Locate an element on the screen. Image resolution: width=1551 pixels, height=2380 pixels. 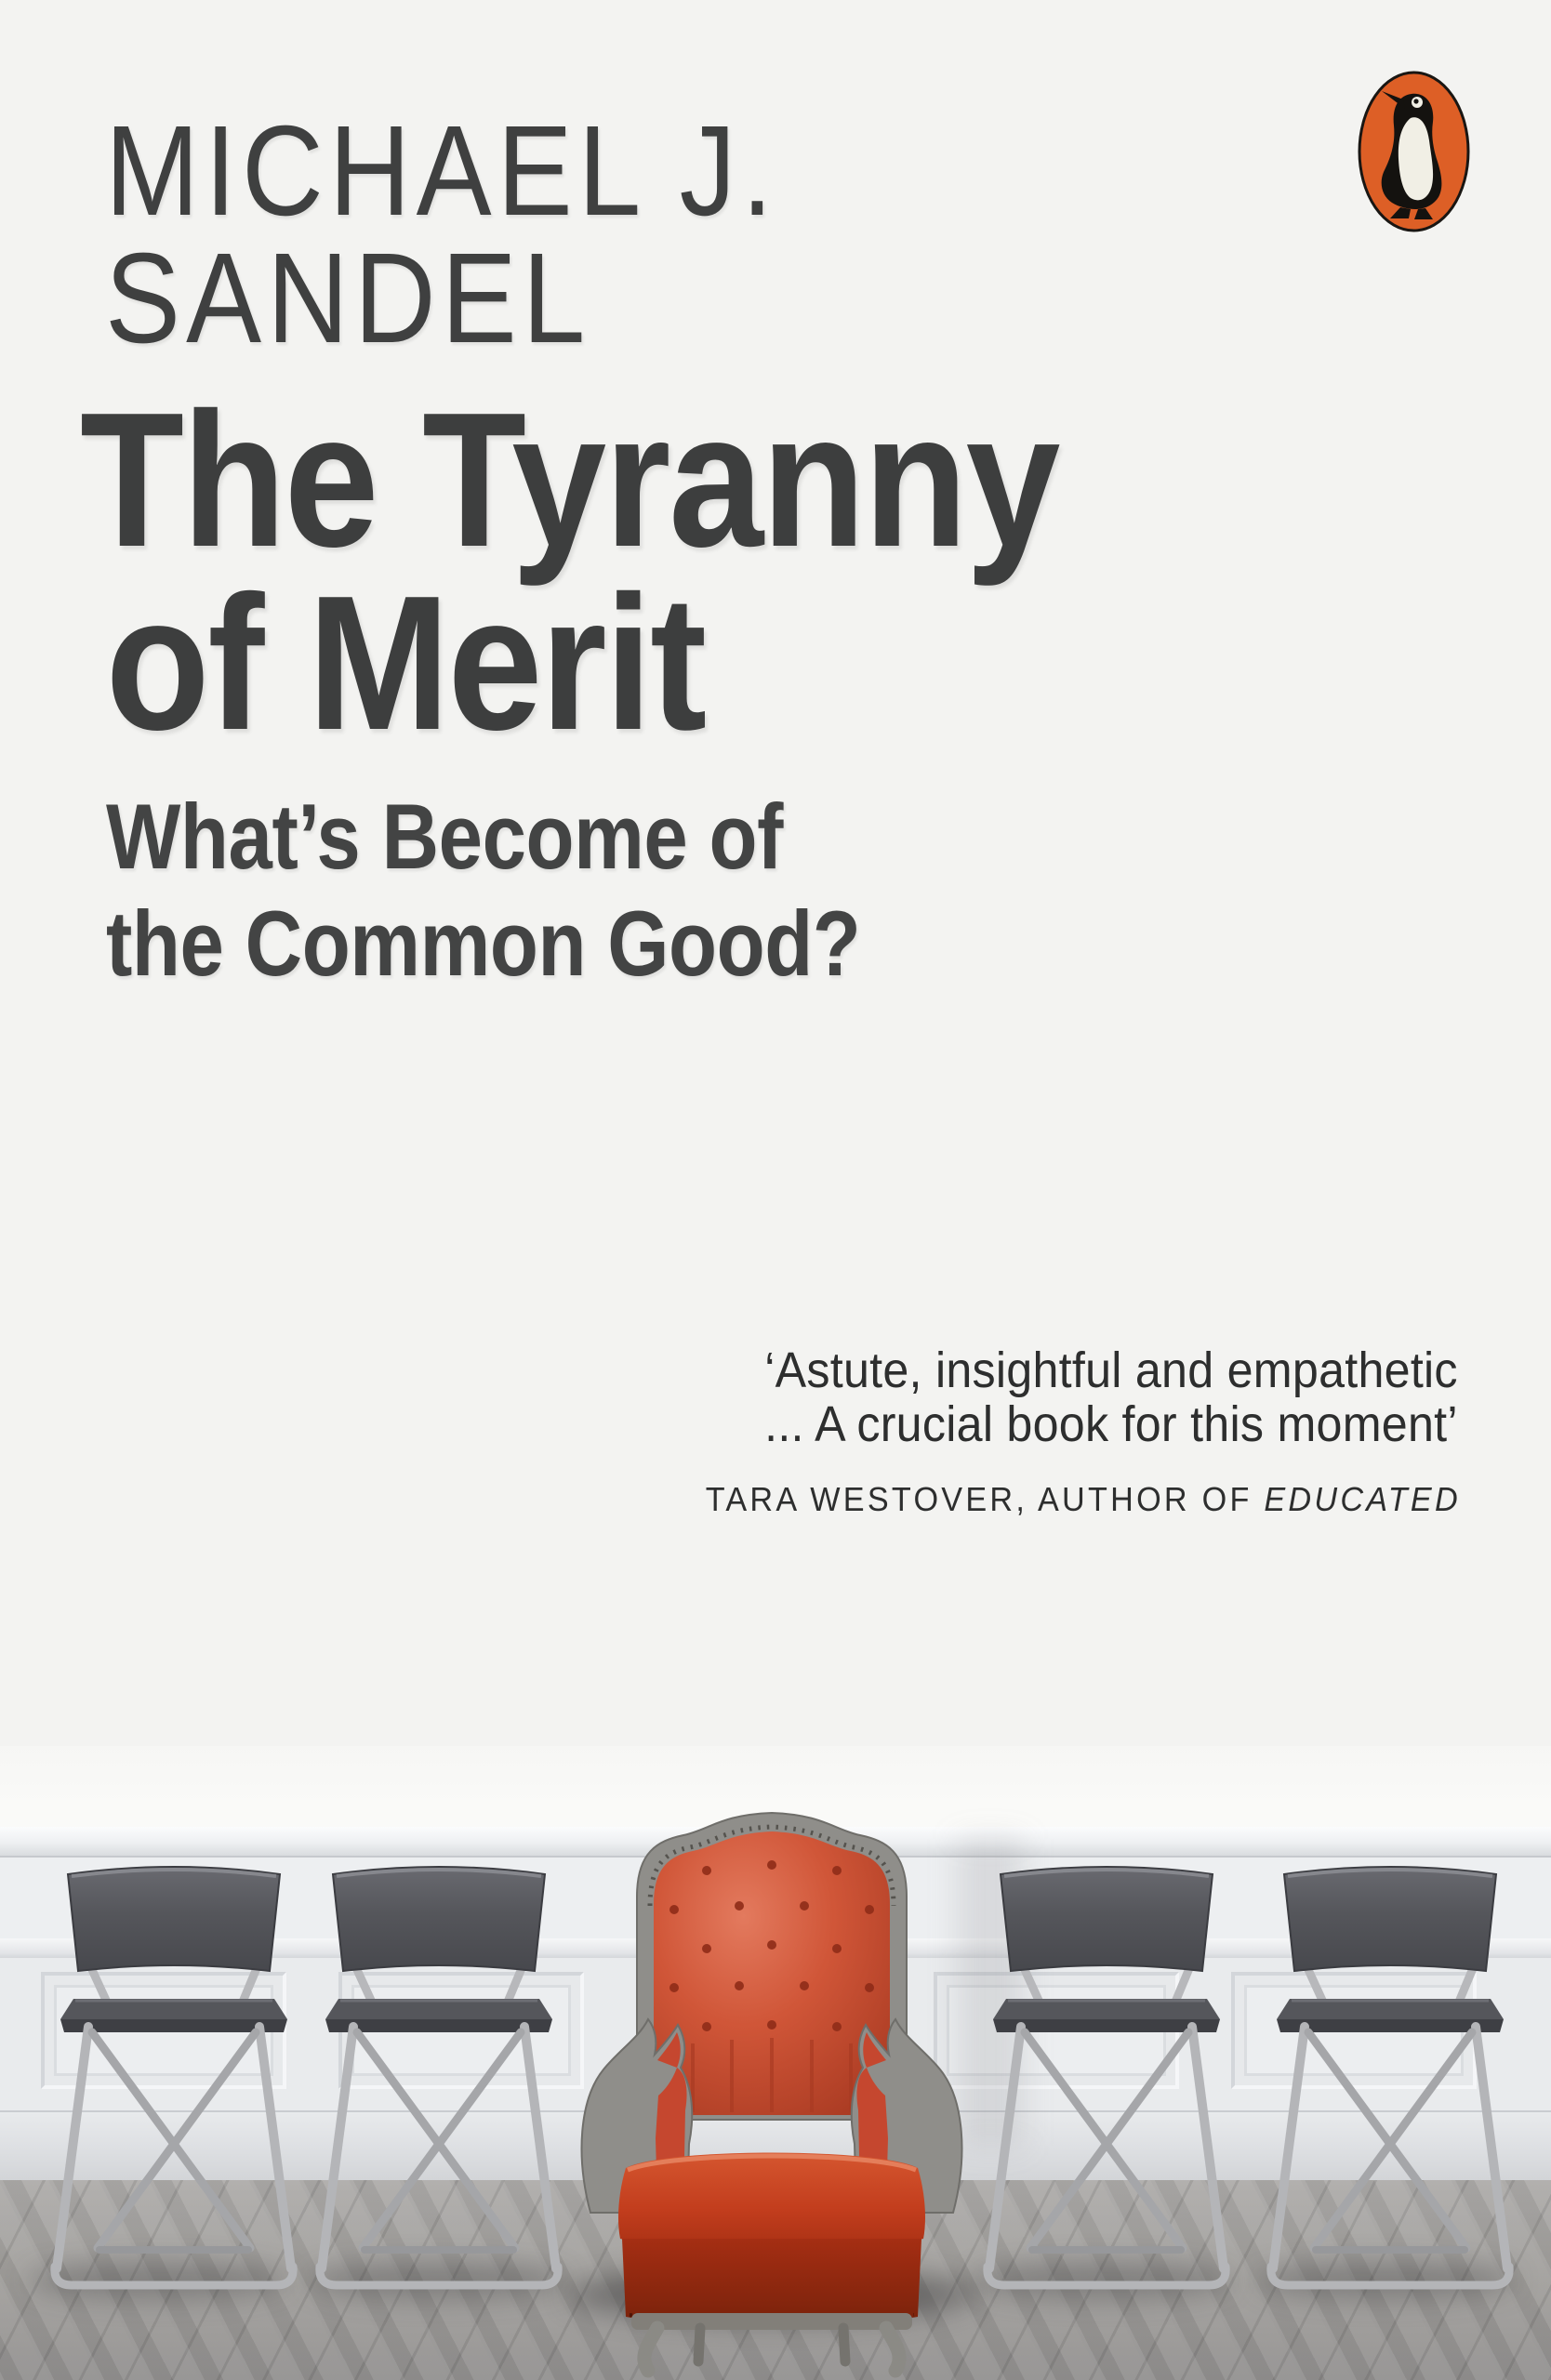
book-title: The Tyranny of Merit is located at coordinates (570, 571).